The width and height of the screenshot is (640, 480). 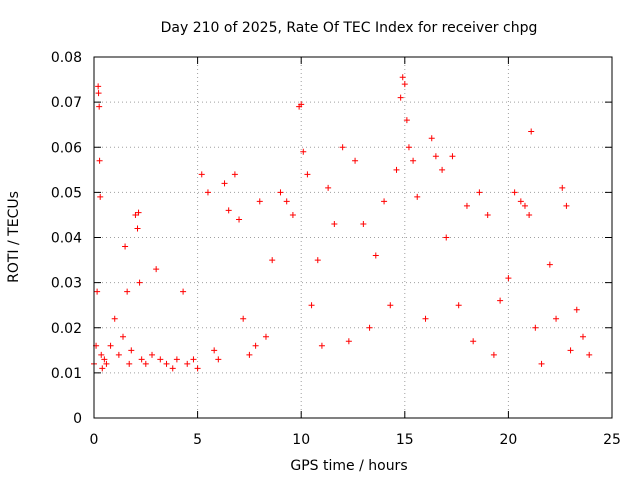 What do you see at coordinates (612, 440) in the screenshot?
I see `x-tick-label: 25` at bounding box center [612, 440].